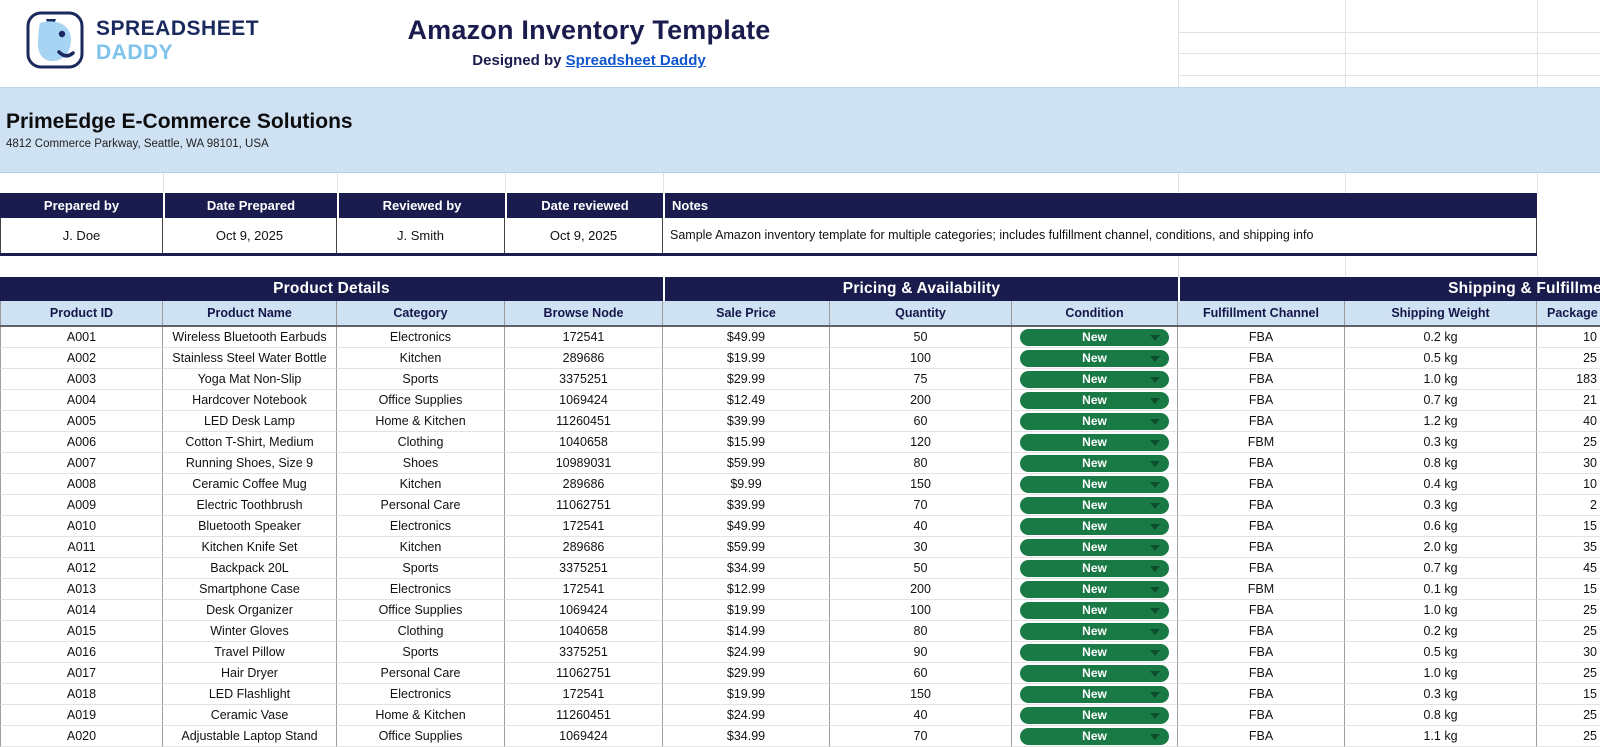  What do you see at coordinates (250, 652) in the screenshot?
I see `cell-product-name: Travel Pillow` at bounding box center [250, 652].